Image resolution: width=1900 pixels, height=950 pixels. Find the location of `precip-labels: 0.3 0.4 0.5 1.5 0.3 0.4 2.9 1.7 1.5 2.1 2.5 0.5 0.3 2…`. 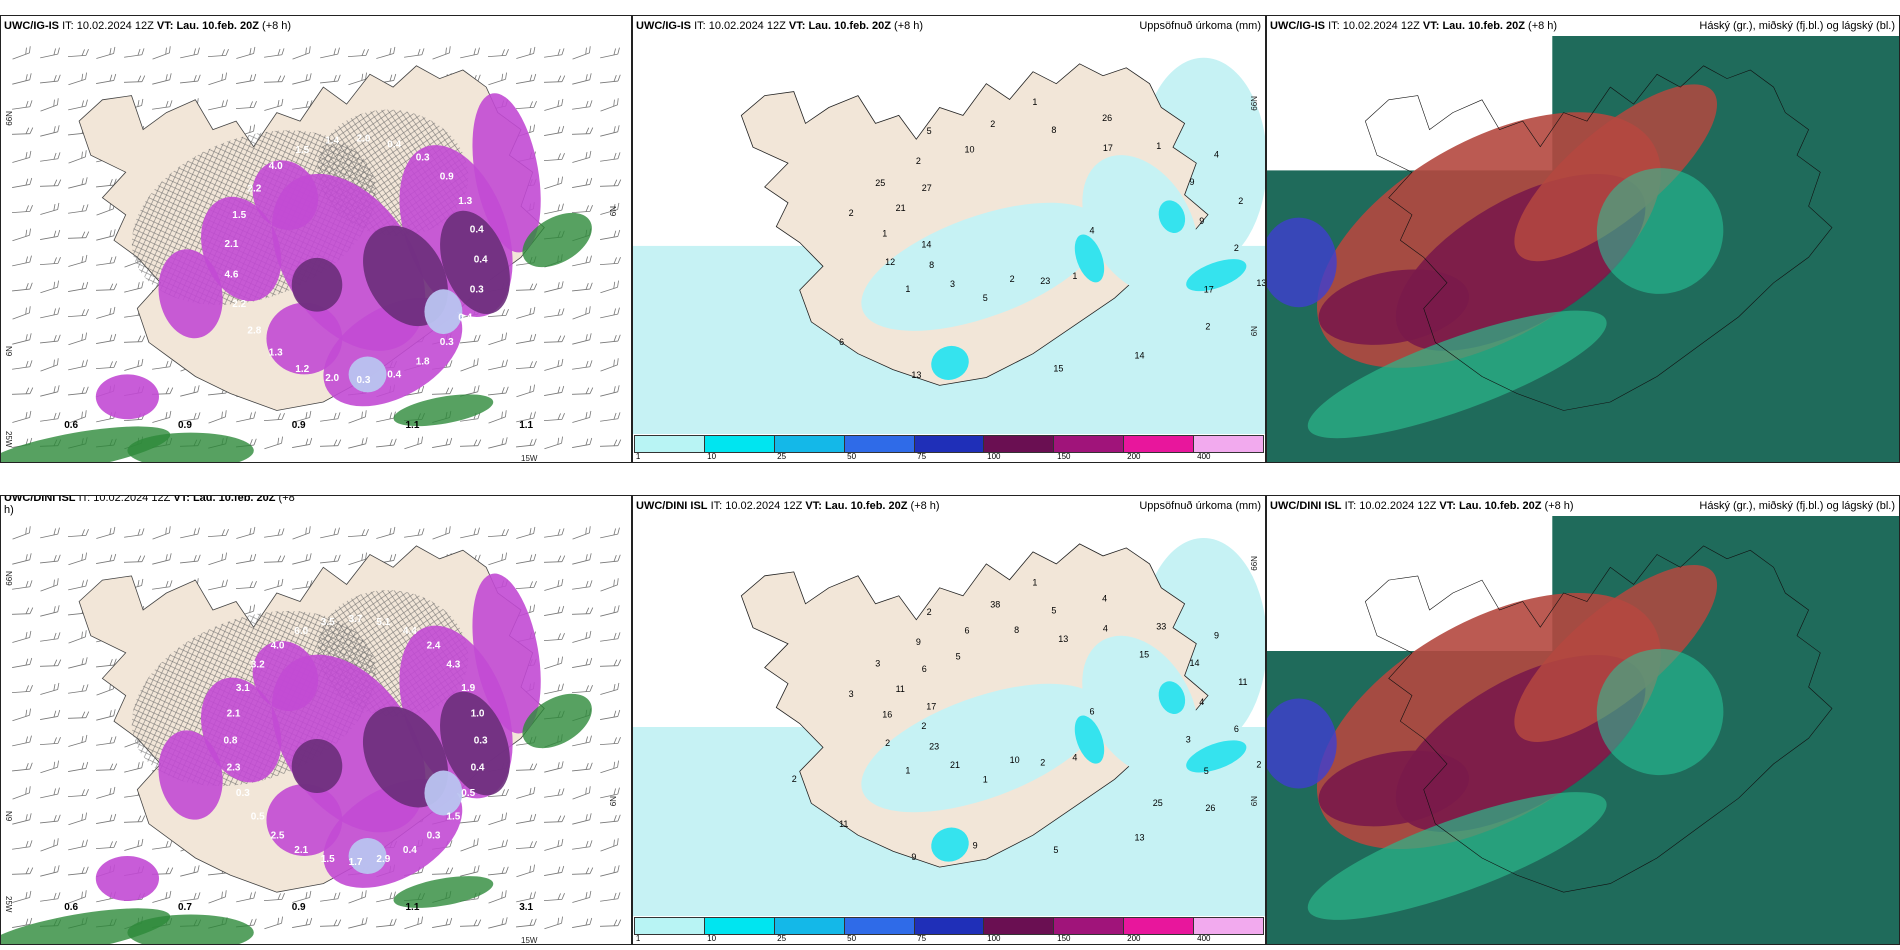

precip-labels: 0.3 0.4 0.5 1.5 0.3 0.4 2.9 1.7 1.5 2.1 2.5 0.5 0.3 2… is located at coordinates (298, 763).